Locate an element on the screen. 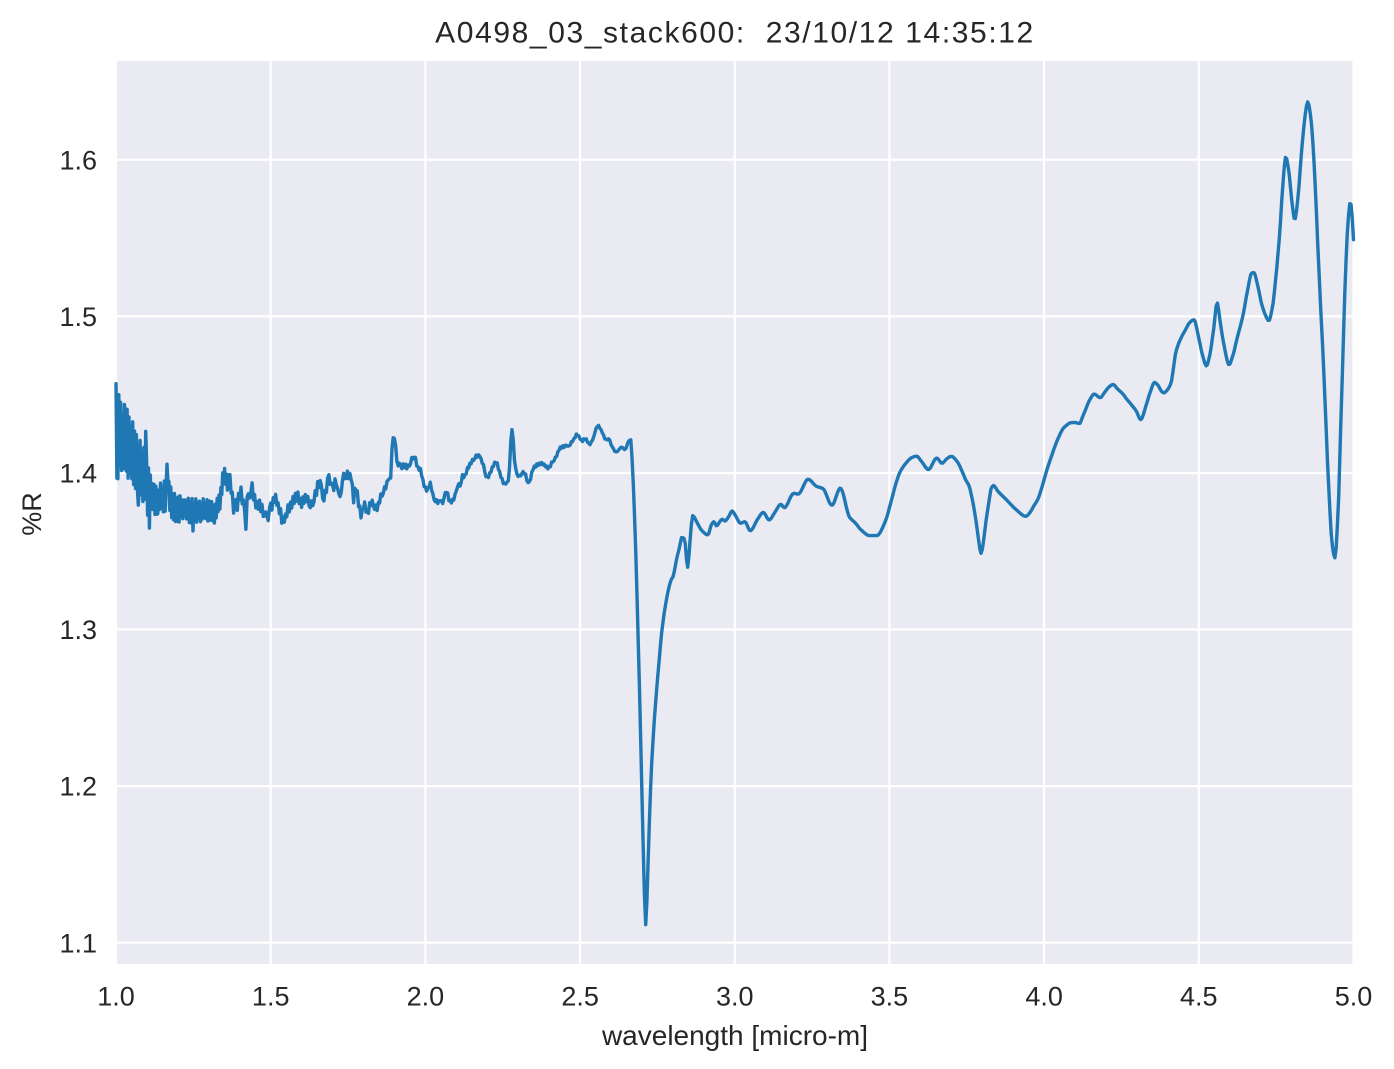  svg-text: %R is located at coordinates (32, 514).